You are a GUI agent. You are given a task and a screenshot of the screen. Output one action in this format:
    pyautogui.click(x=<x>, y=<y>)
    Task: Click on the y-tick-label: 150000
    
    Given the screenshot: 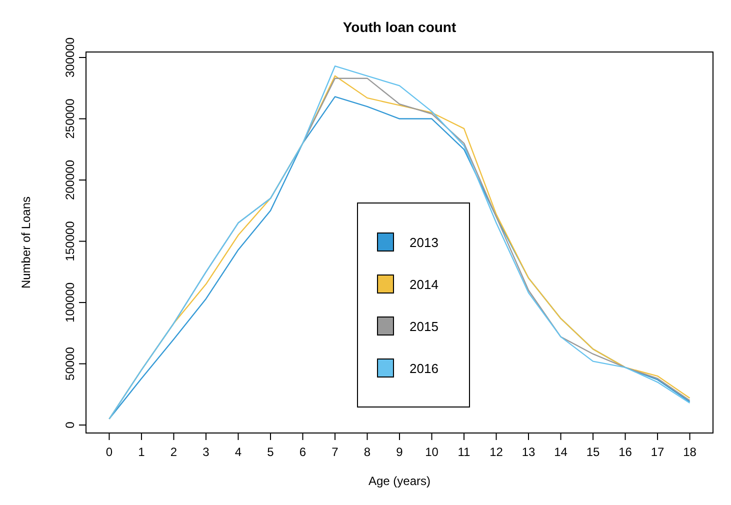 What is the action you would take?
    pyautogui.click(x=70, y=241)
    